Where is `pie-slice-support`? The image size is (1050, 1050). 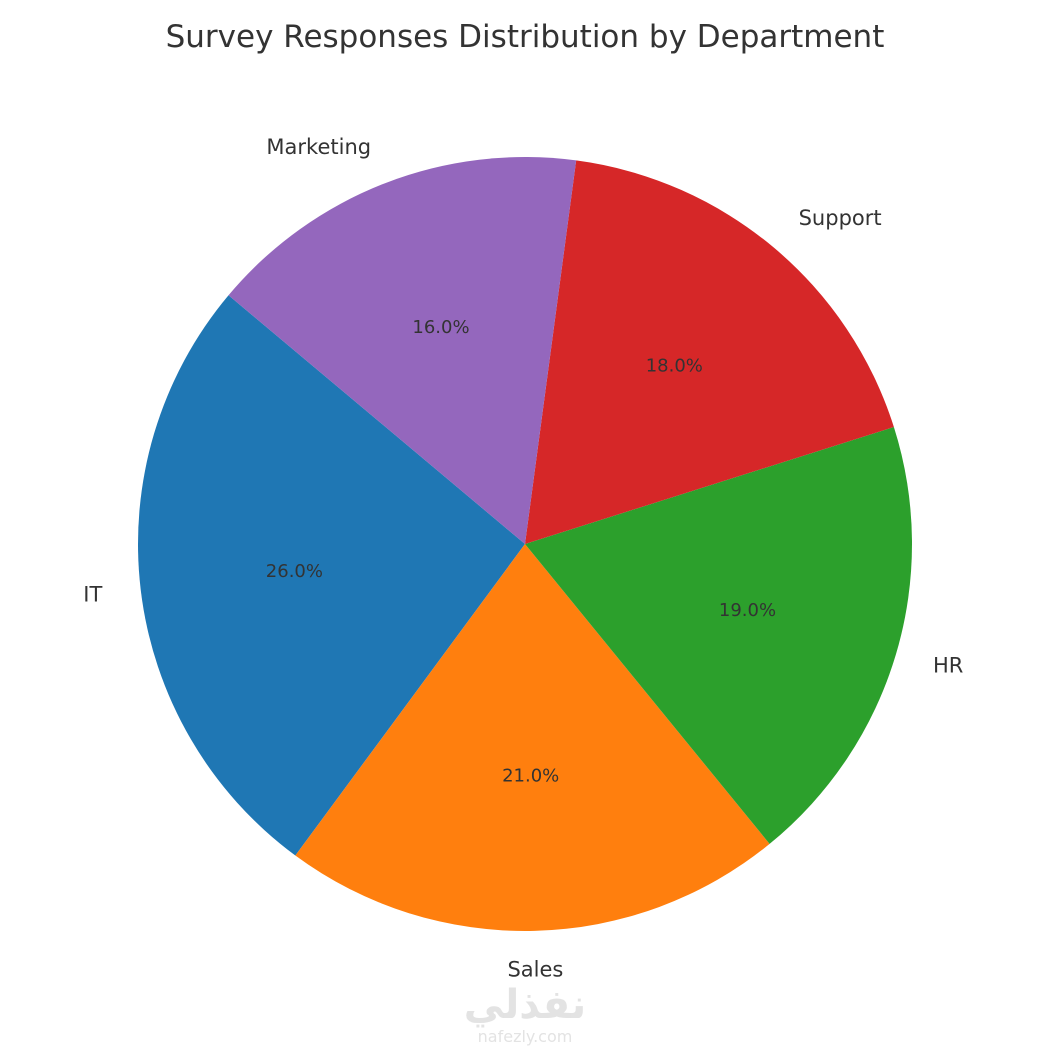
pie-slice-support is located at coordinates (709, 352).